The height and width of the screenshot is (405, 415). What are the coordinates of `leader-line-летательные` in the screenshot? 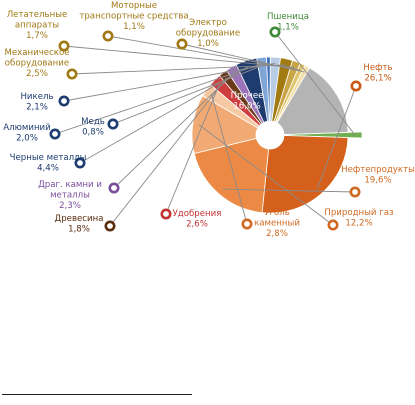 It's located at (179, 56).